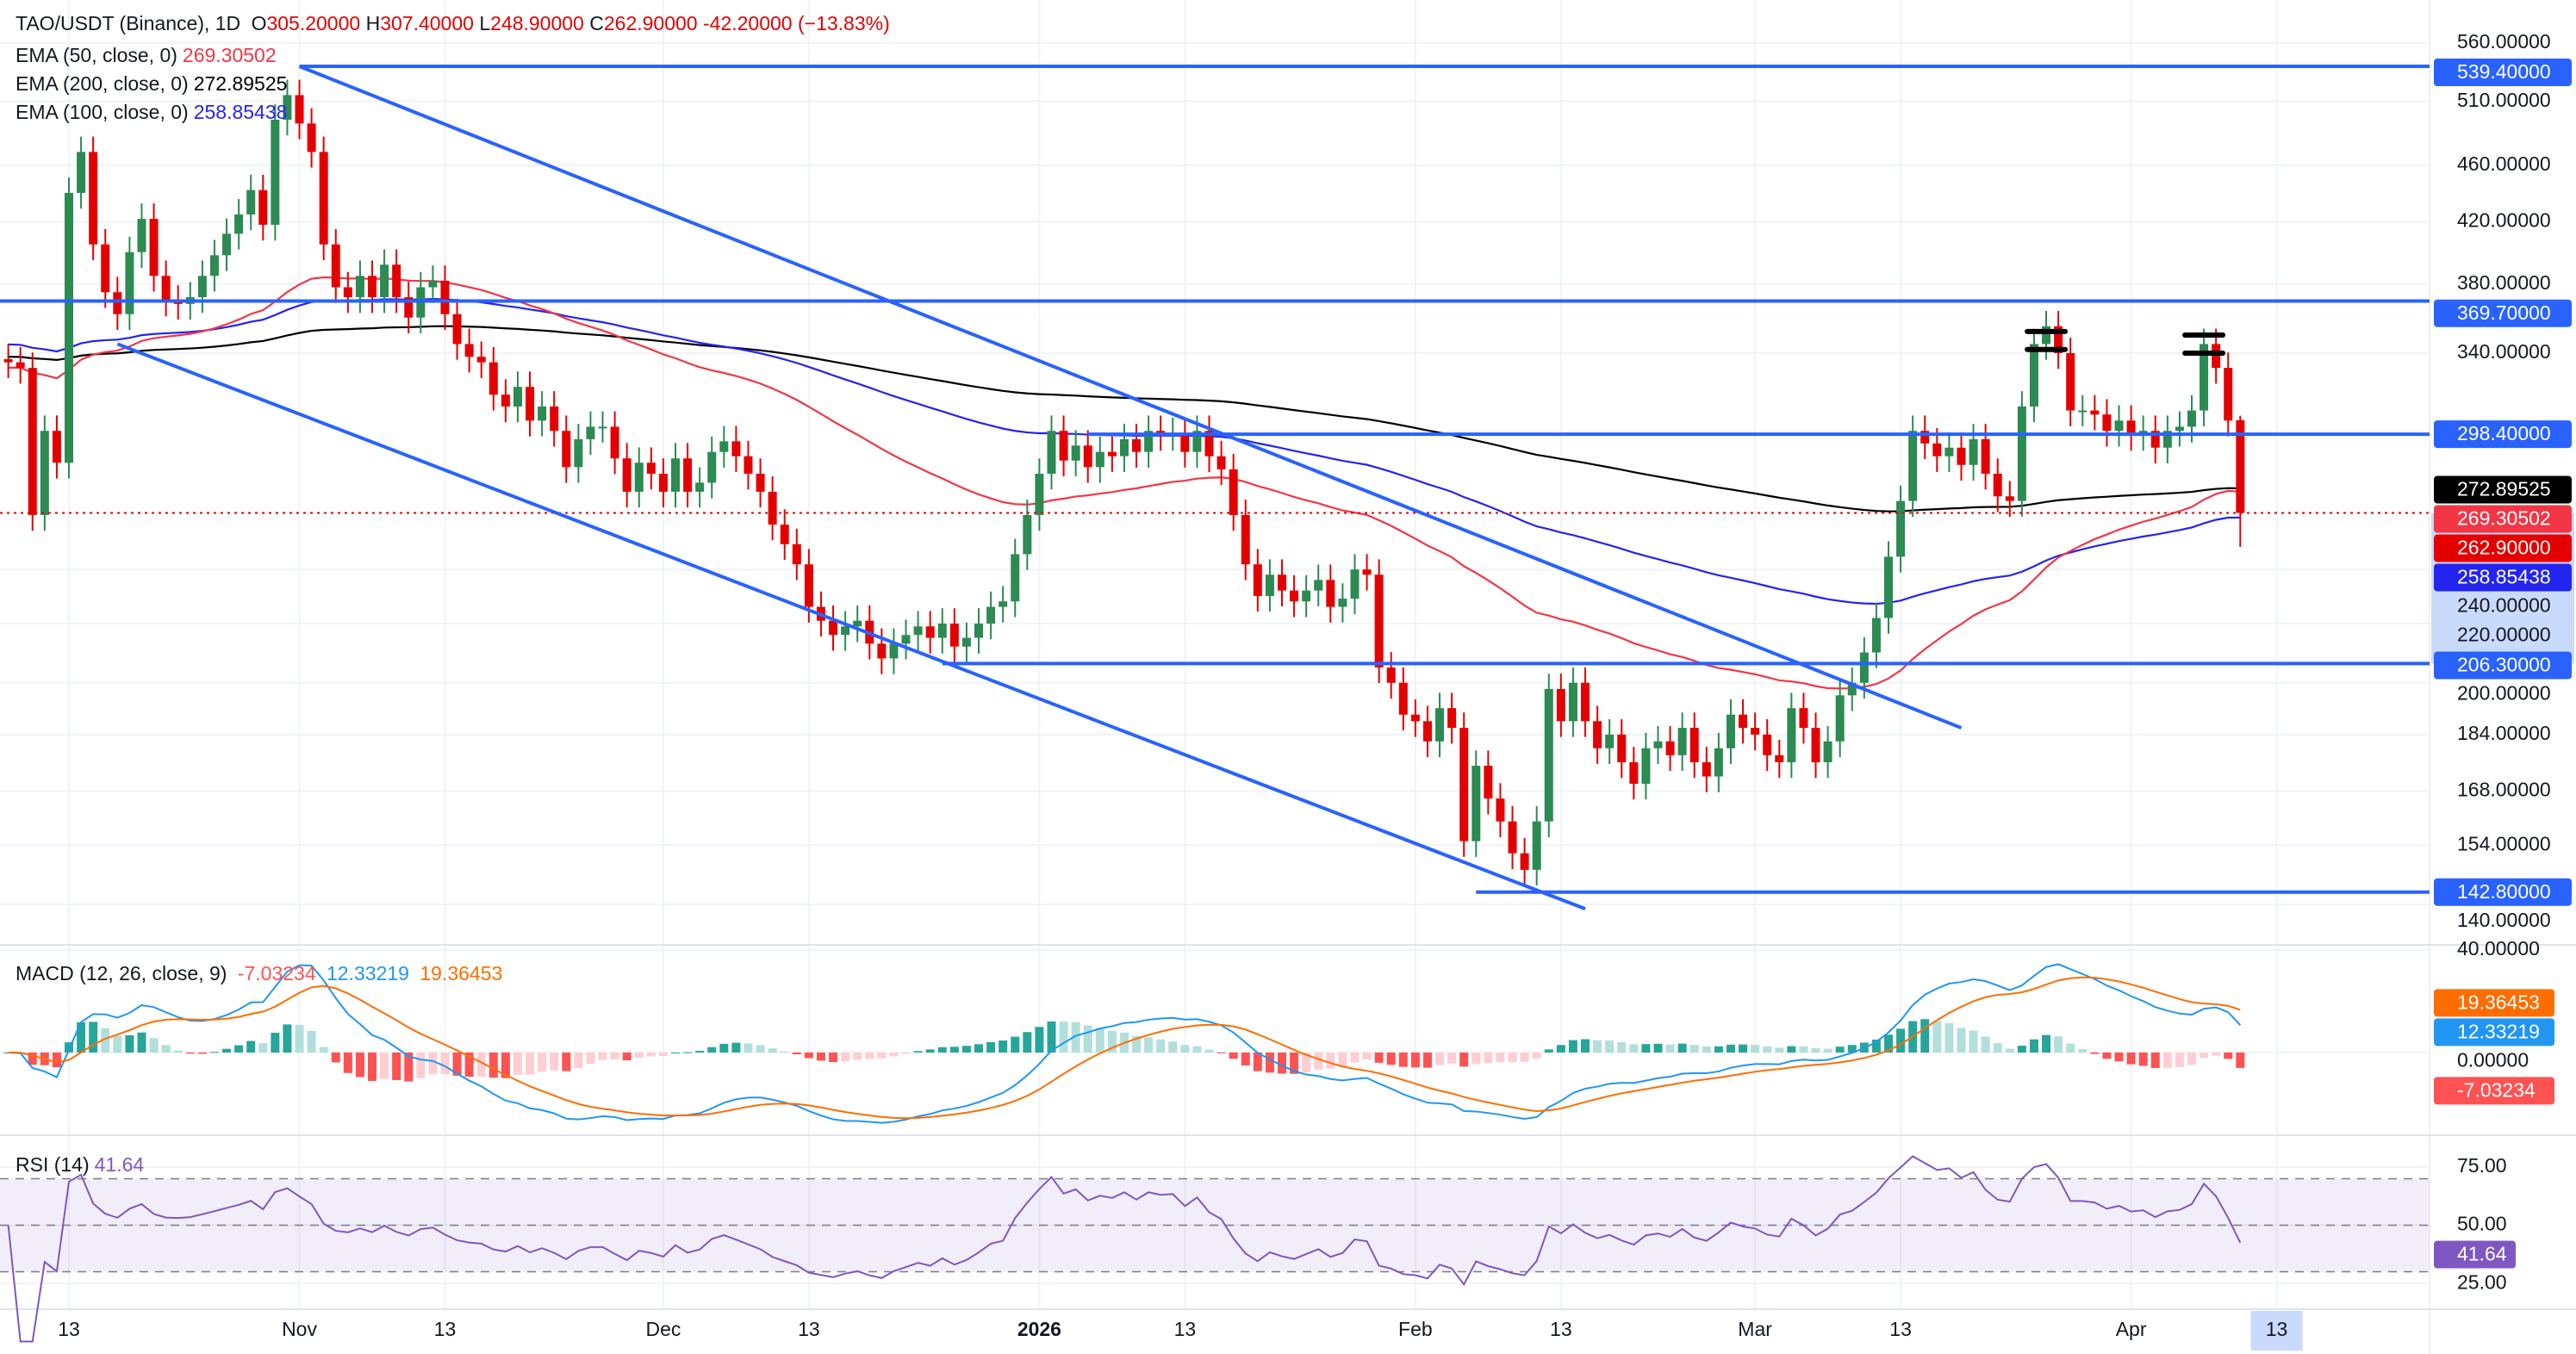 This screenshot has width=2576, height=1354. What do you see at coordinates (152, 83) in the screenshot?
I see `ema200-legend: EMA (200, close, 0) 272.89525` at bounding box center [152, 83].